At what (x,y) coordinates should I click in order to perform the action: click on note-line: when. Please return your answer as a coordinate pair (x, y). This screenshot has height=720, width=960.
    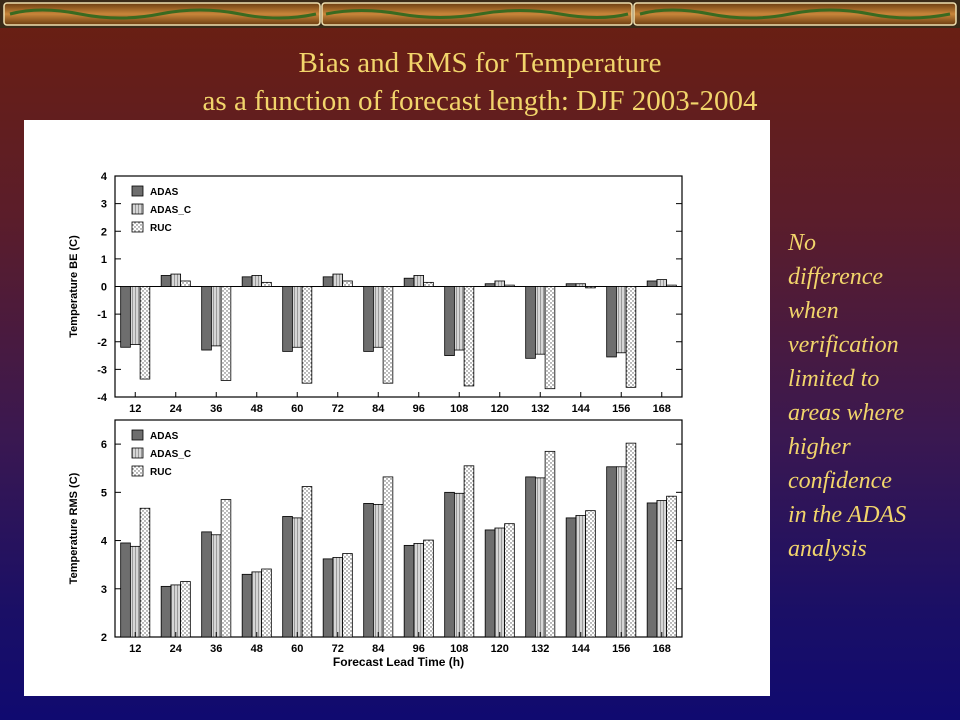
    Looking at the image, I should click on (813, 311).